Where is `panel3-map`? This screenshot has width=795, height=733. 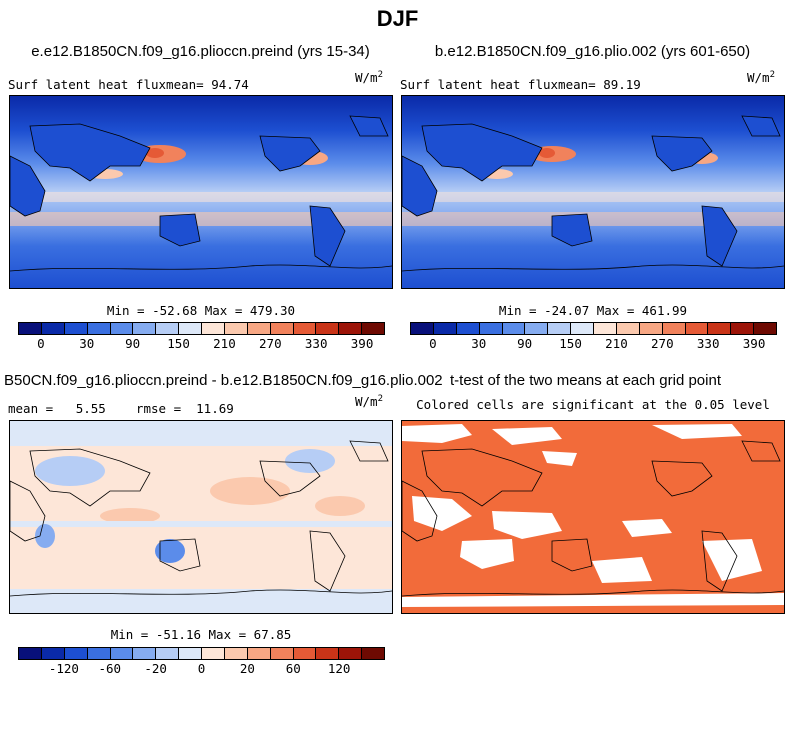 panel3-map is located at coordinates (201, 517).